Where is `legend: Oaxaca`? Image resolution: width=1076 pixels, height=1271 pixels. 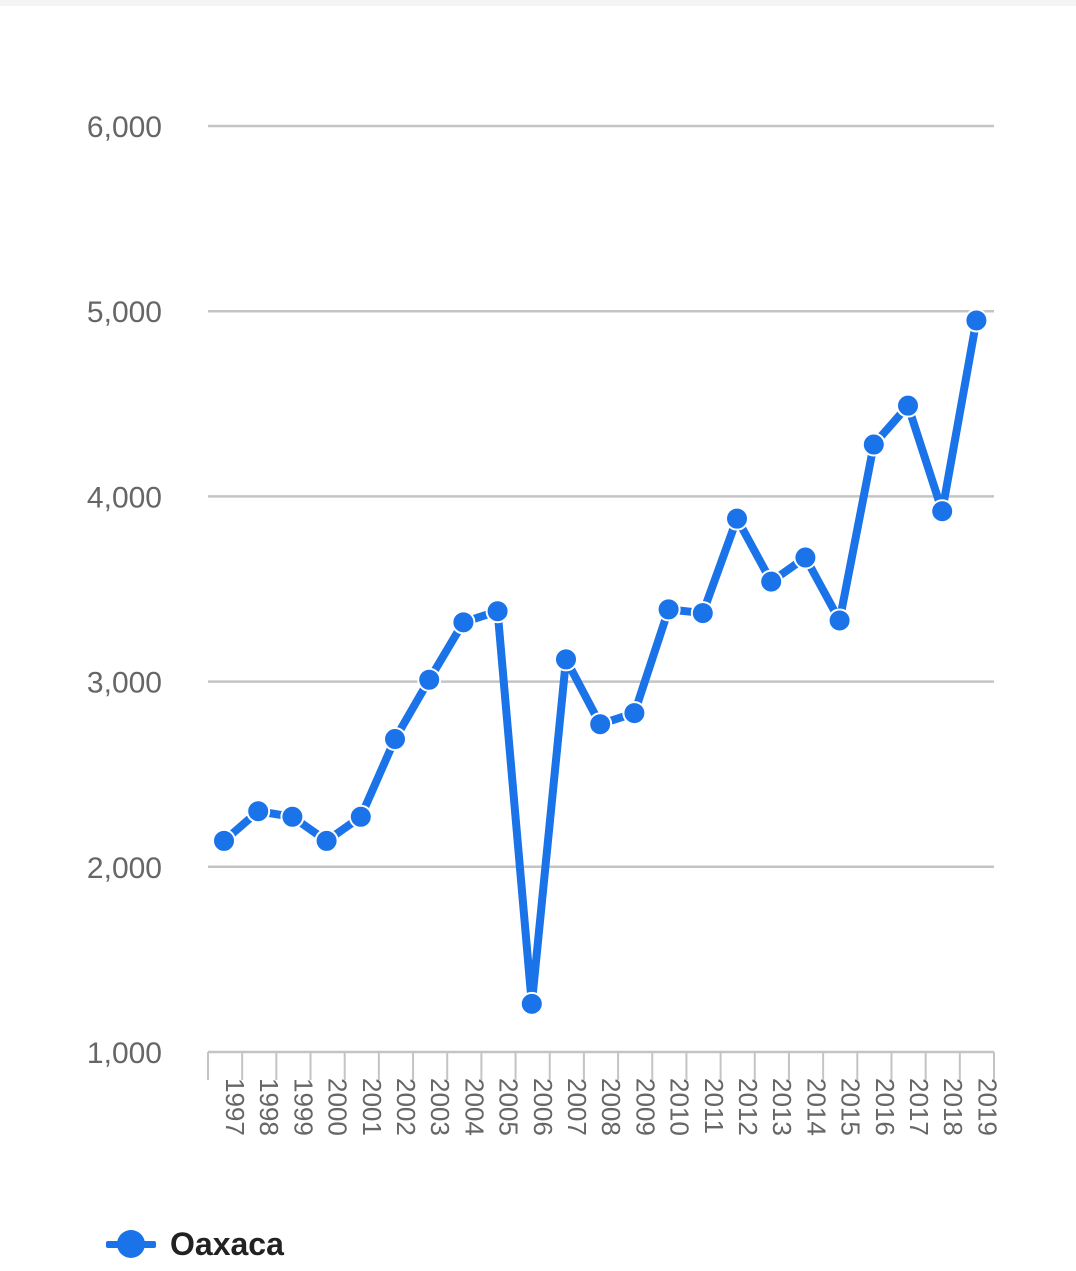
legend: Oaxaca is located at coordinates (195, 1244).